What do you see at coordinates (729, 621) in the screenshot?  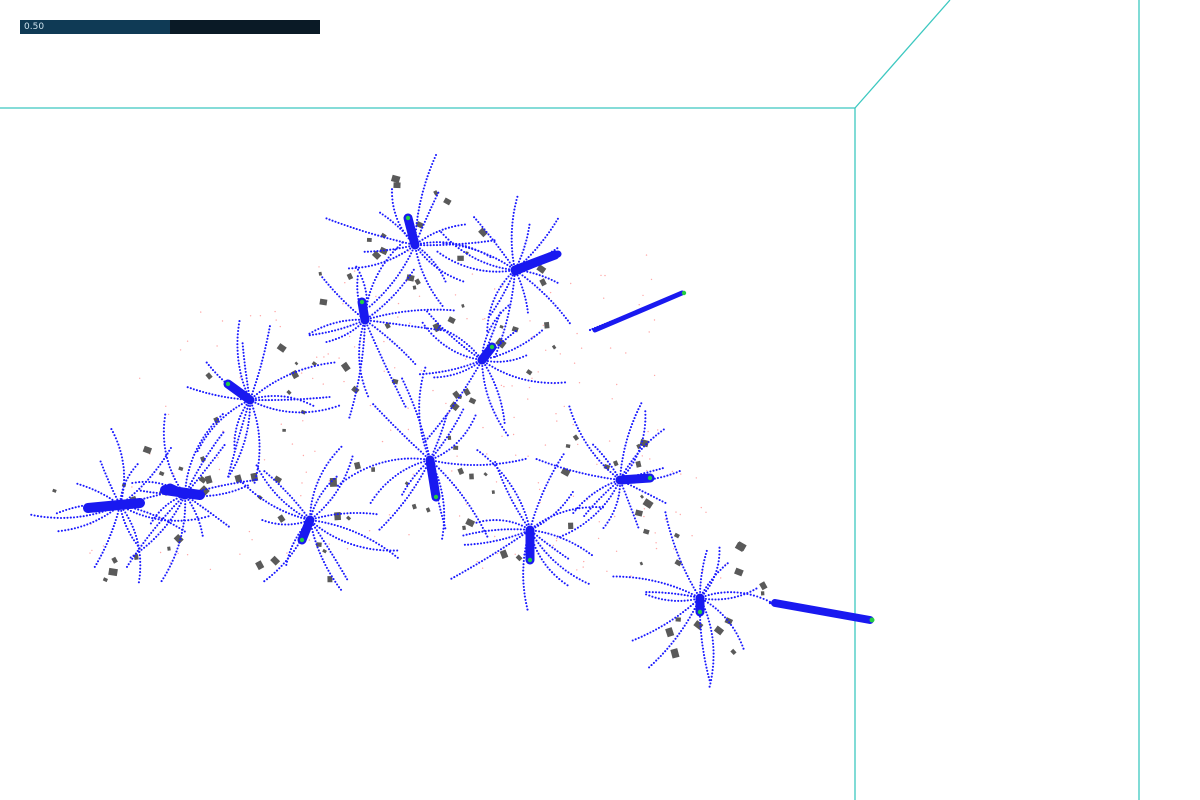 I see `obstacle` at bounding box center [729, 621].